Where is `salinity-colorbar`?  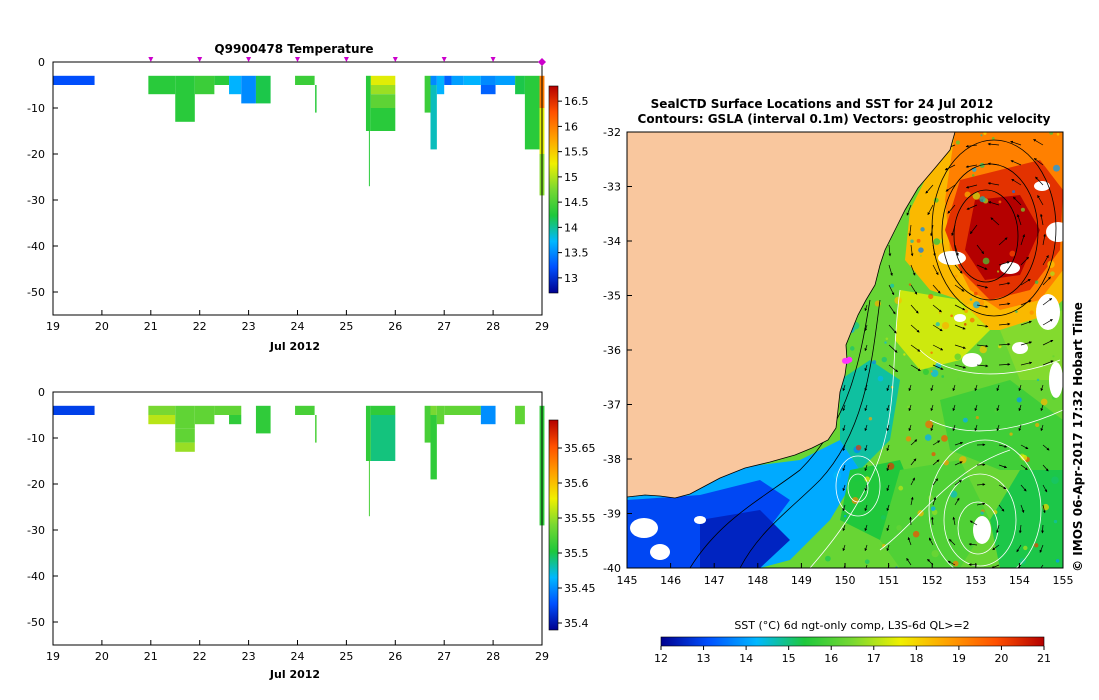
salinity-colorbar is located at coordinates (553, 525).